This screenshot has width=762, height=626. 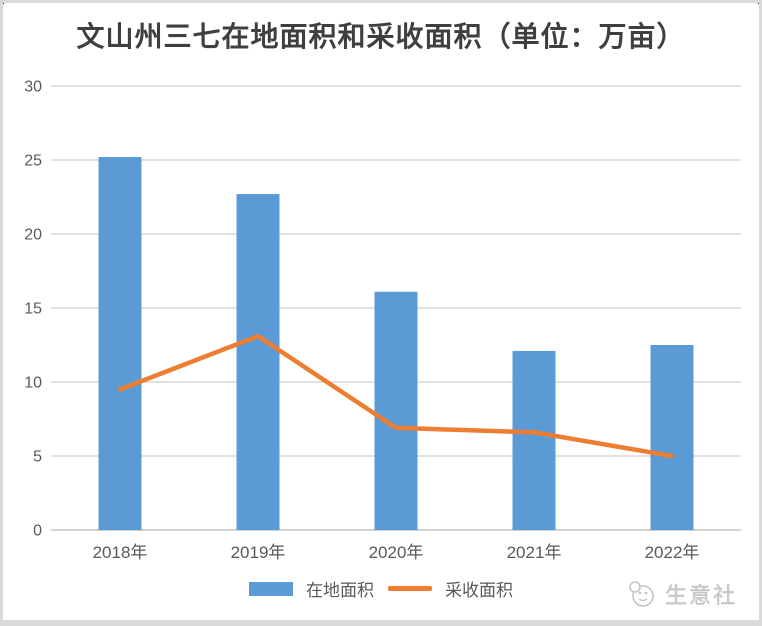 What do you see at coordinates (33, 235) in the screenshot?
I see `y-axis-tick-label: 20` at bounding box center [33, 235].